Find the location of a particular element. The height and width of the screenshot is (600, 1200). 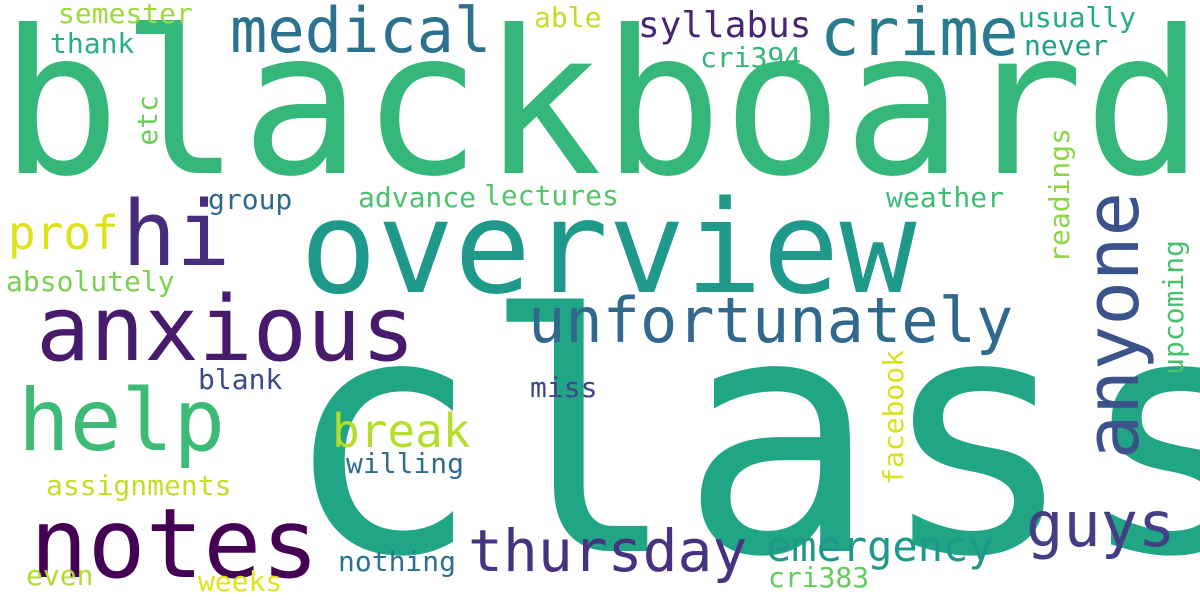

word-blank: blank is located at coordinates (240, 379).